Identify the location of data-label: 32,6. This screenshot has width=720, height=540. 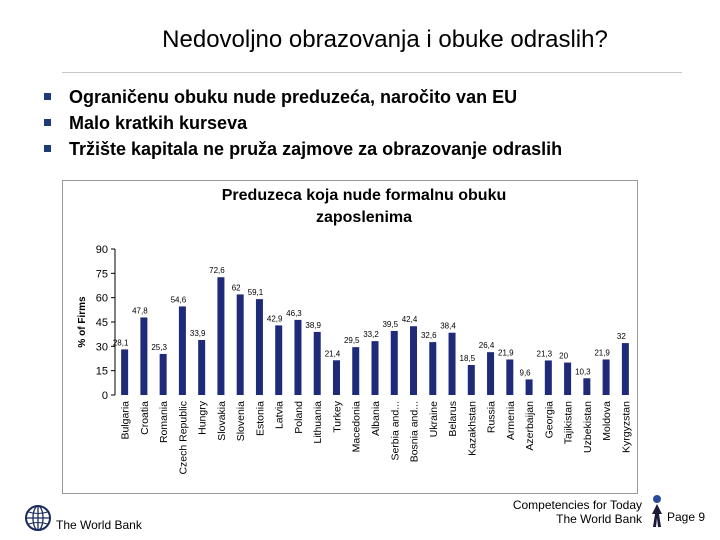
(429, 335).